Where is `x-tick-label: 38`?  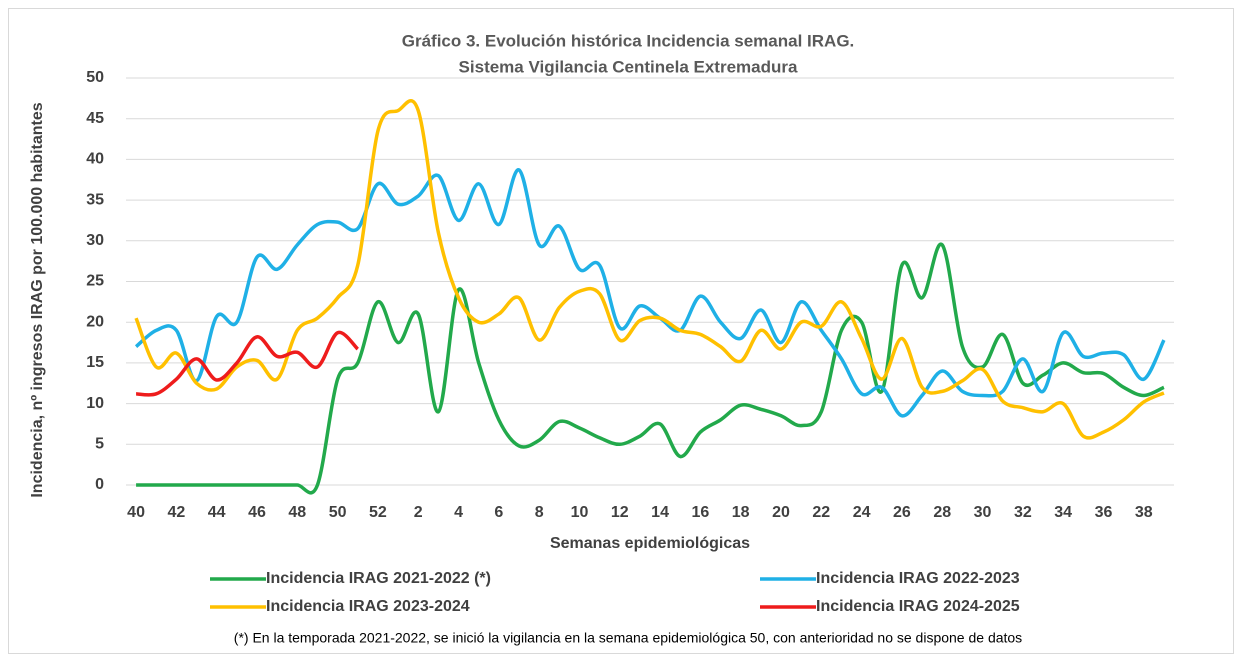
x-tick-label: 38 is located at coordinates (1144, 512).